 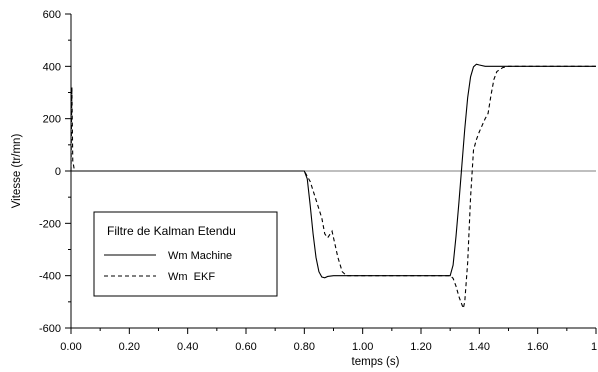 What do you see at coordinates (479, 347) in the screenshot?
I see `x-tick-label: 1.40` at bounding box center [479, 347].